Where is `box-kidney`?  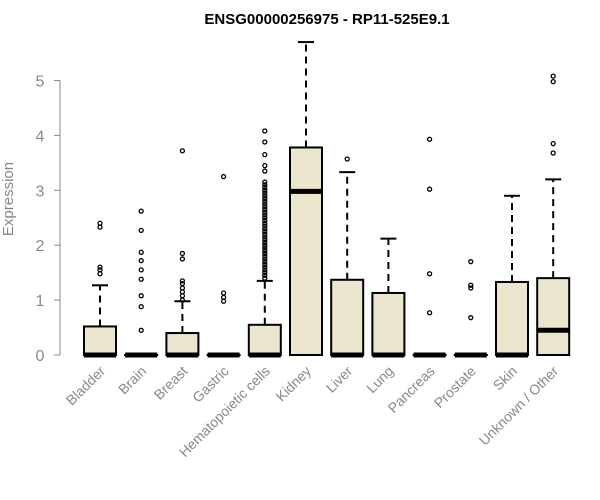 box-kidney is located at coordinates (306, 198).